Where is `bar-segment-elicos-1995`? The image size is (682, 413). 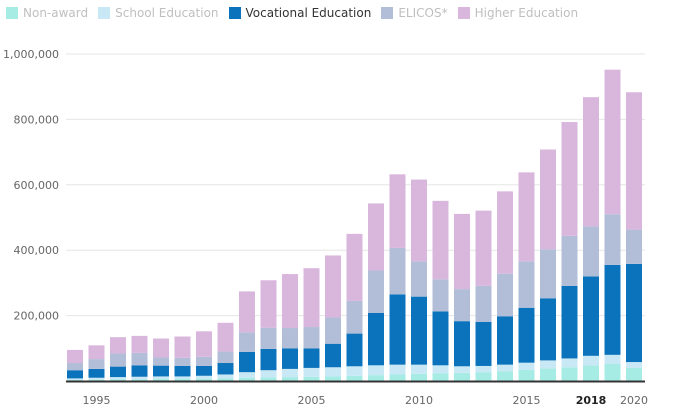
bar-segment-elicos-1995 is located at coordinates (96, 364).